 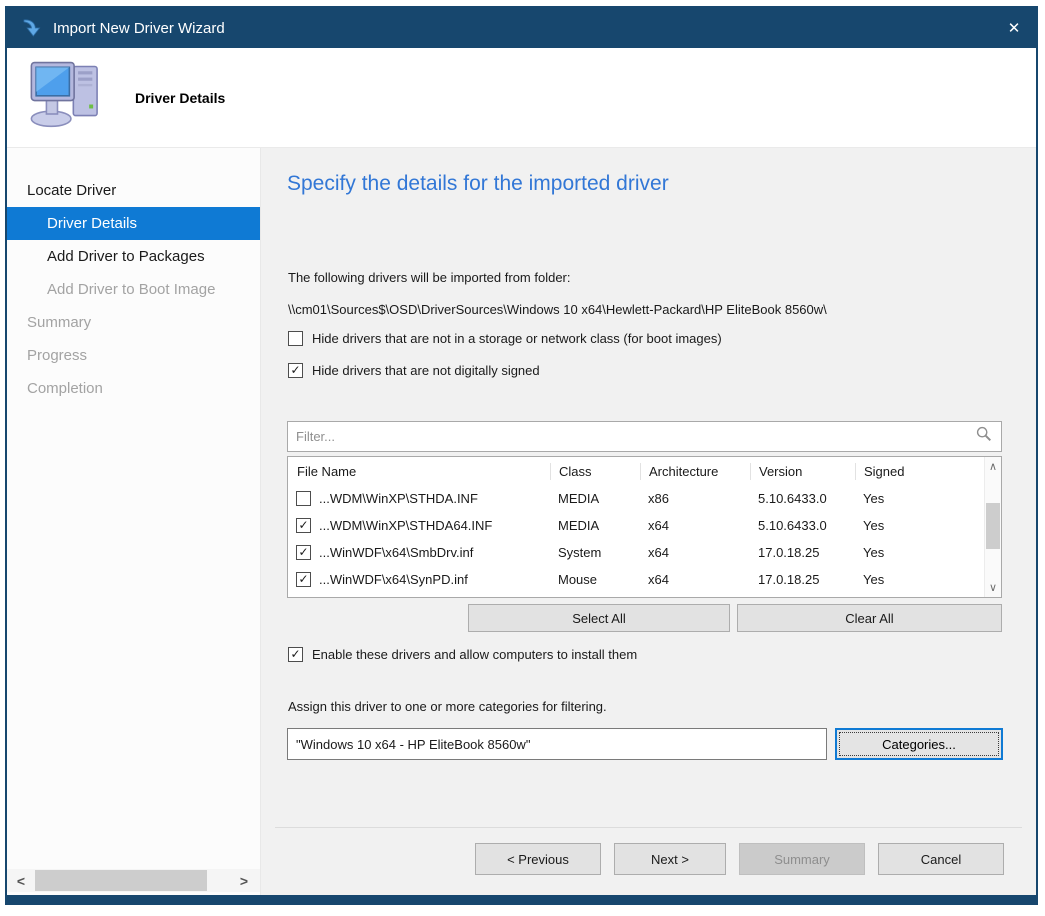 I want to click on close-icon: ✕, so click(x=1014, y=28).